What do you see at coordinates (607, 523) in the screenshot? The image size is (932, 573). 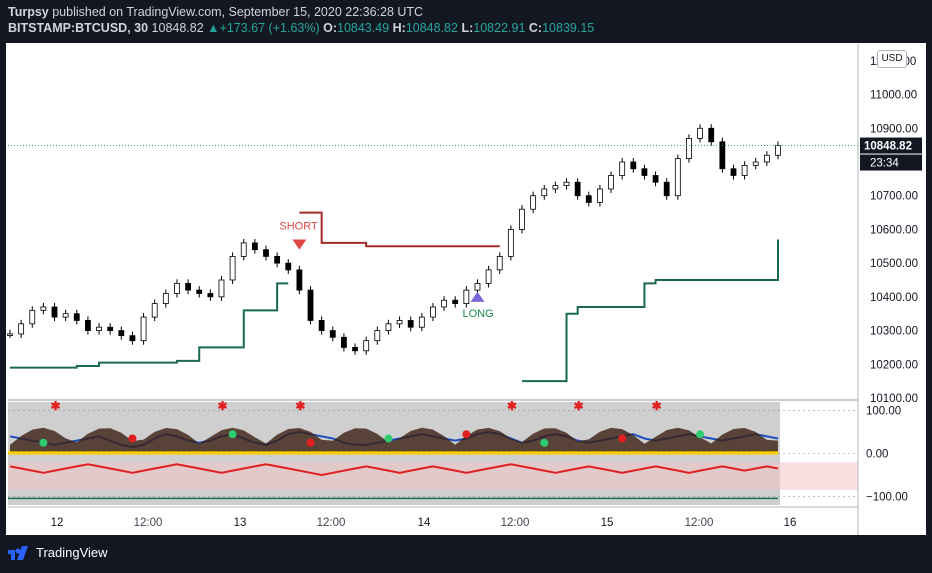 I see `x-tick-label: 15` at bounding box center [607, 523].